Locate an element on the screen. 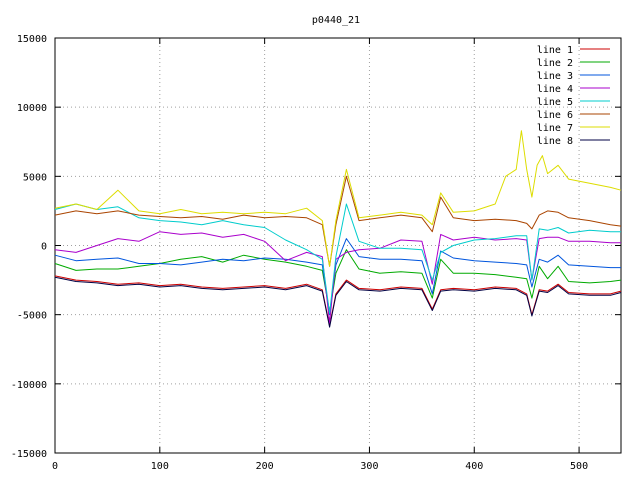 This screenshot has width=640, height=480. legend-label-6: line 6 is located at coordinates (555, 115).